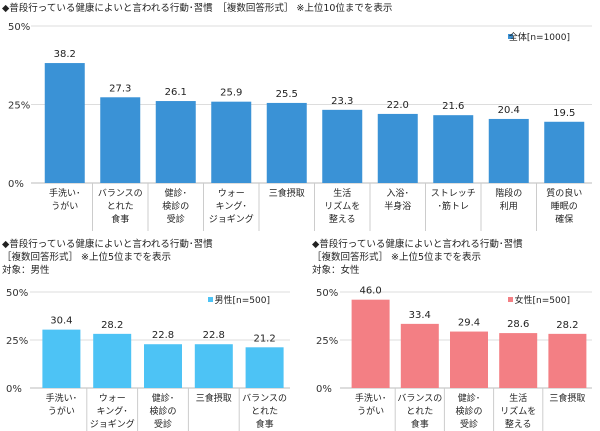 This screenshot has height=431, width=600. Describe the element at coordinates (397, 193) in the screenshot. I see `x-tick-label: 入浴･` at that location.